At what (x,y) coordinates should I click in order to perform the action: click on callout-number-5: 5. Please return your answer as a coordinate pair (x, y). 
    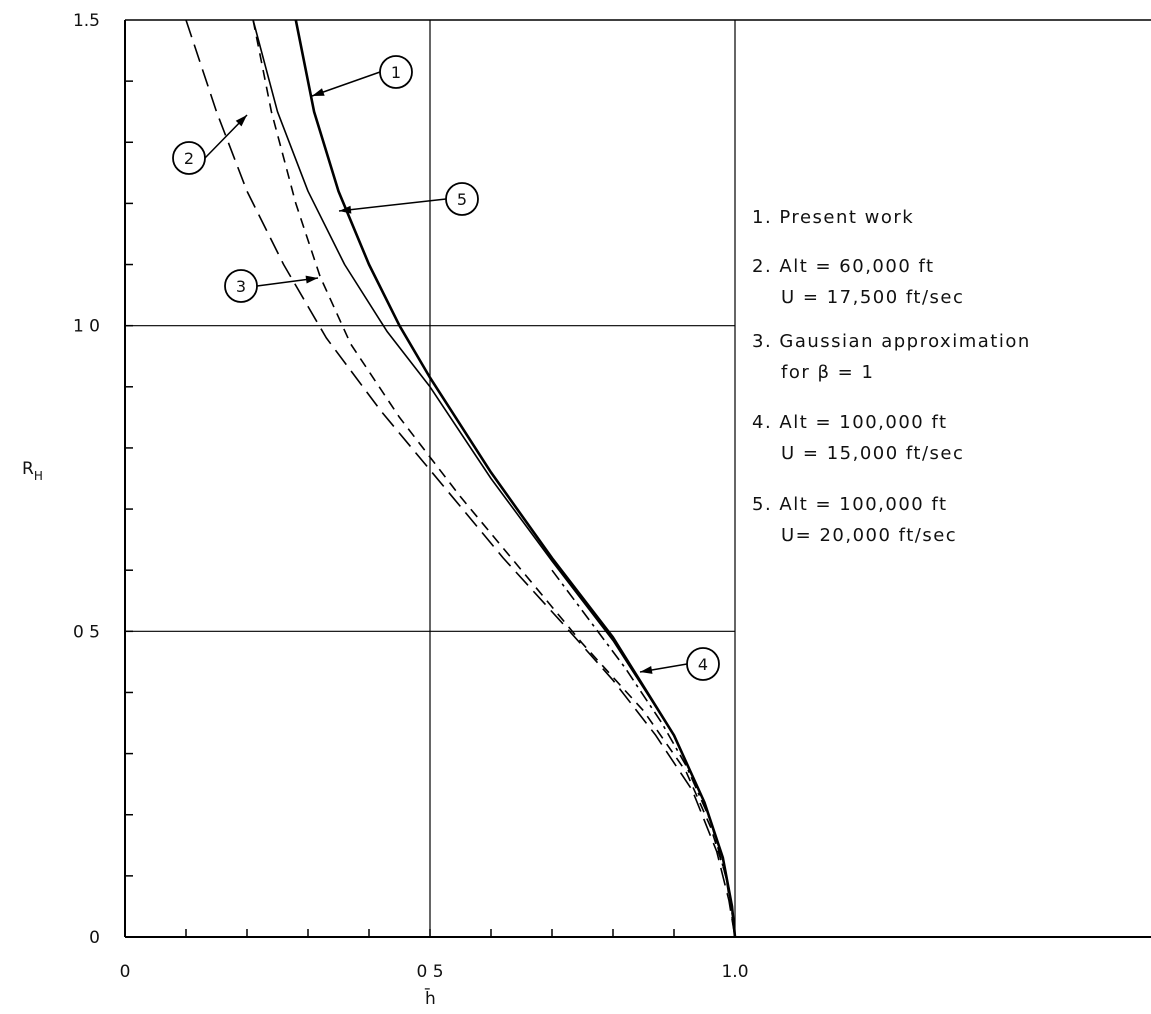
    Looking at the image, I should click on (462, 199).